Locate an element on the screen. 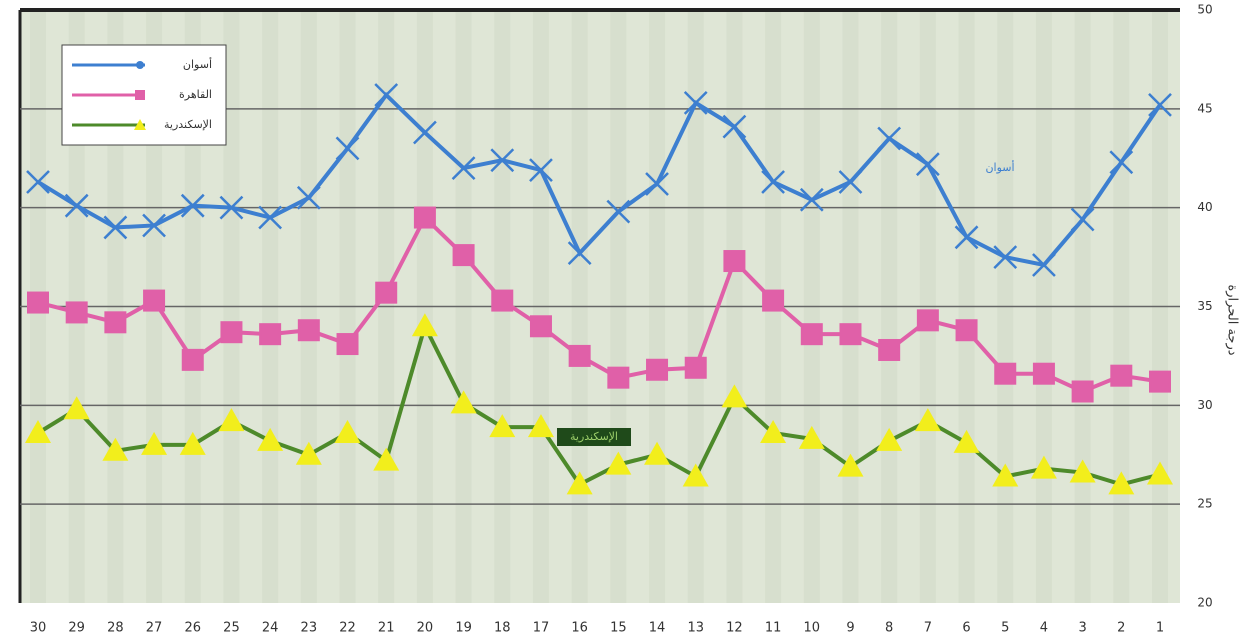 This screenshot has height=642, width=1246. x-tick-label: 6 is located at coordinates (966, 628).